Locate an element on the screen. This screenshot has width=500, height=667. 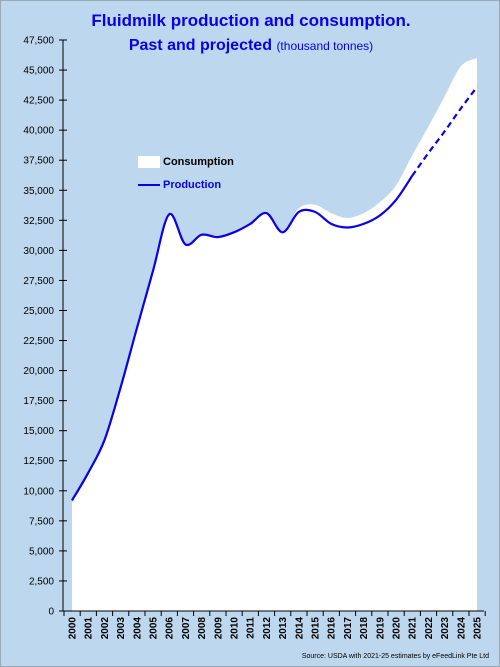
legend-production: Production is located at coordinates (179, 187).